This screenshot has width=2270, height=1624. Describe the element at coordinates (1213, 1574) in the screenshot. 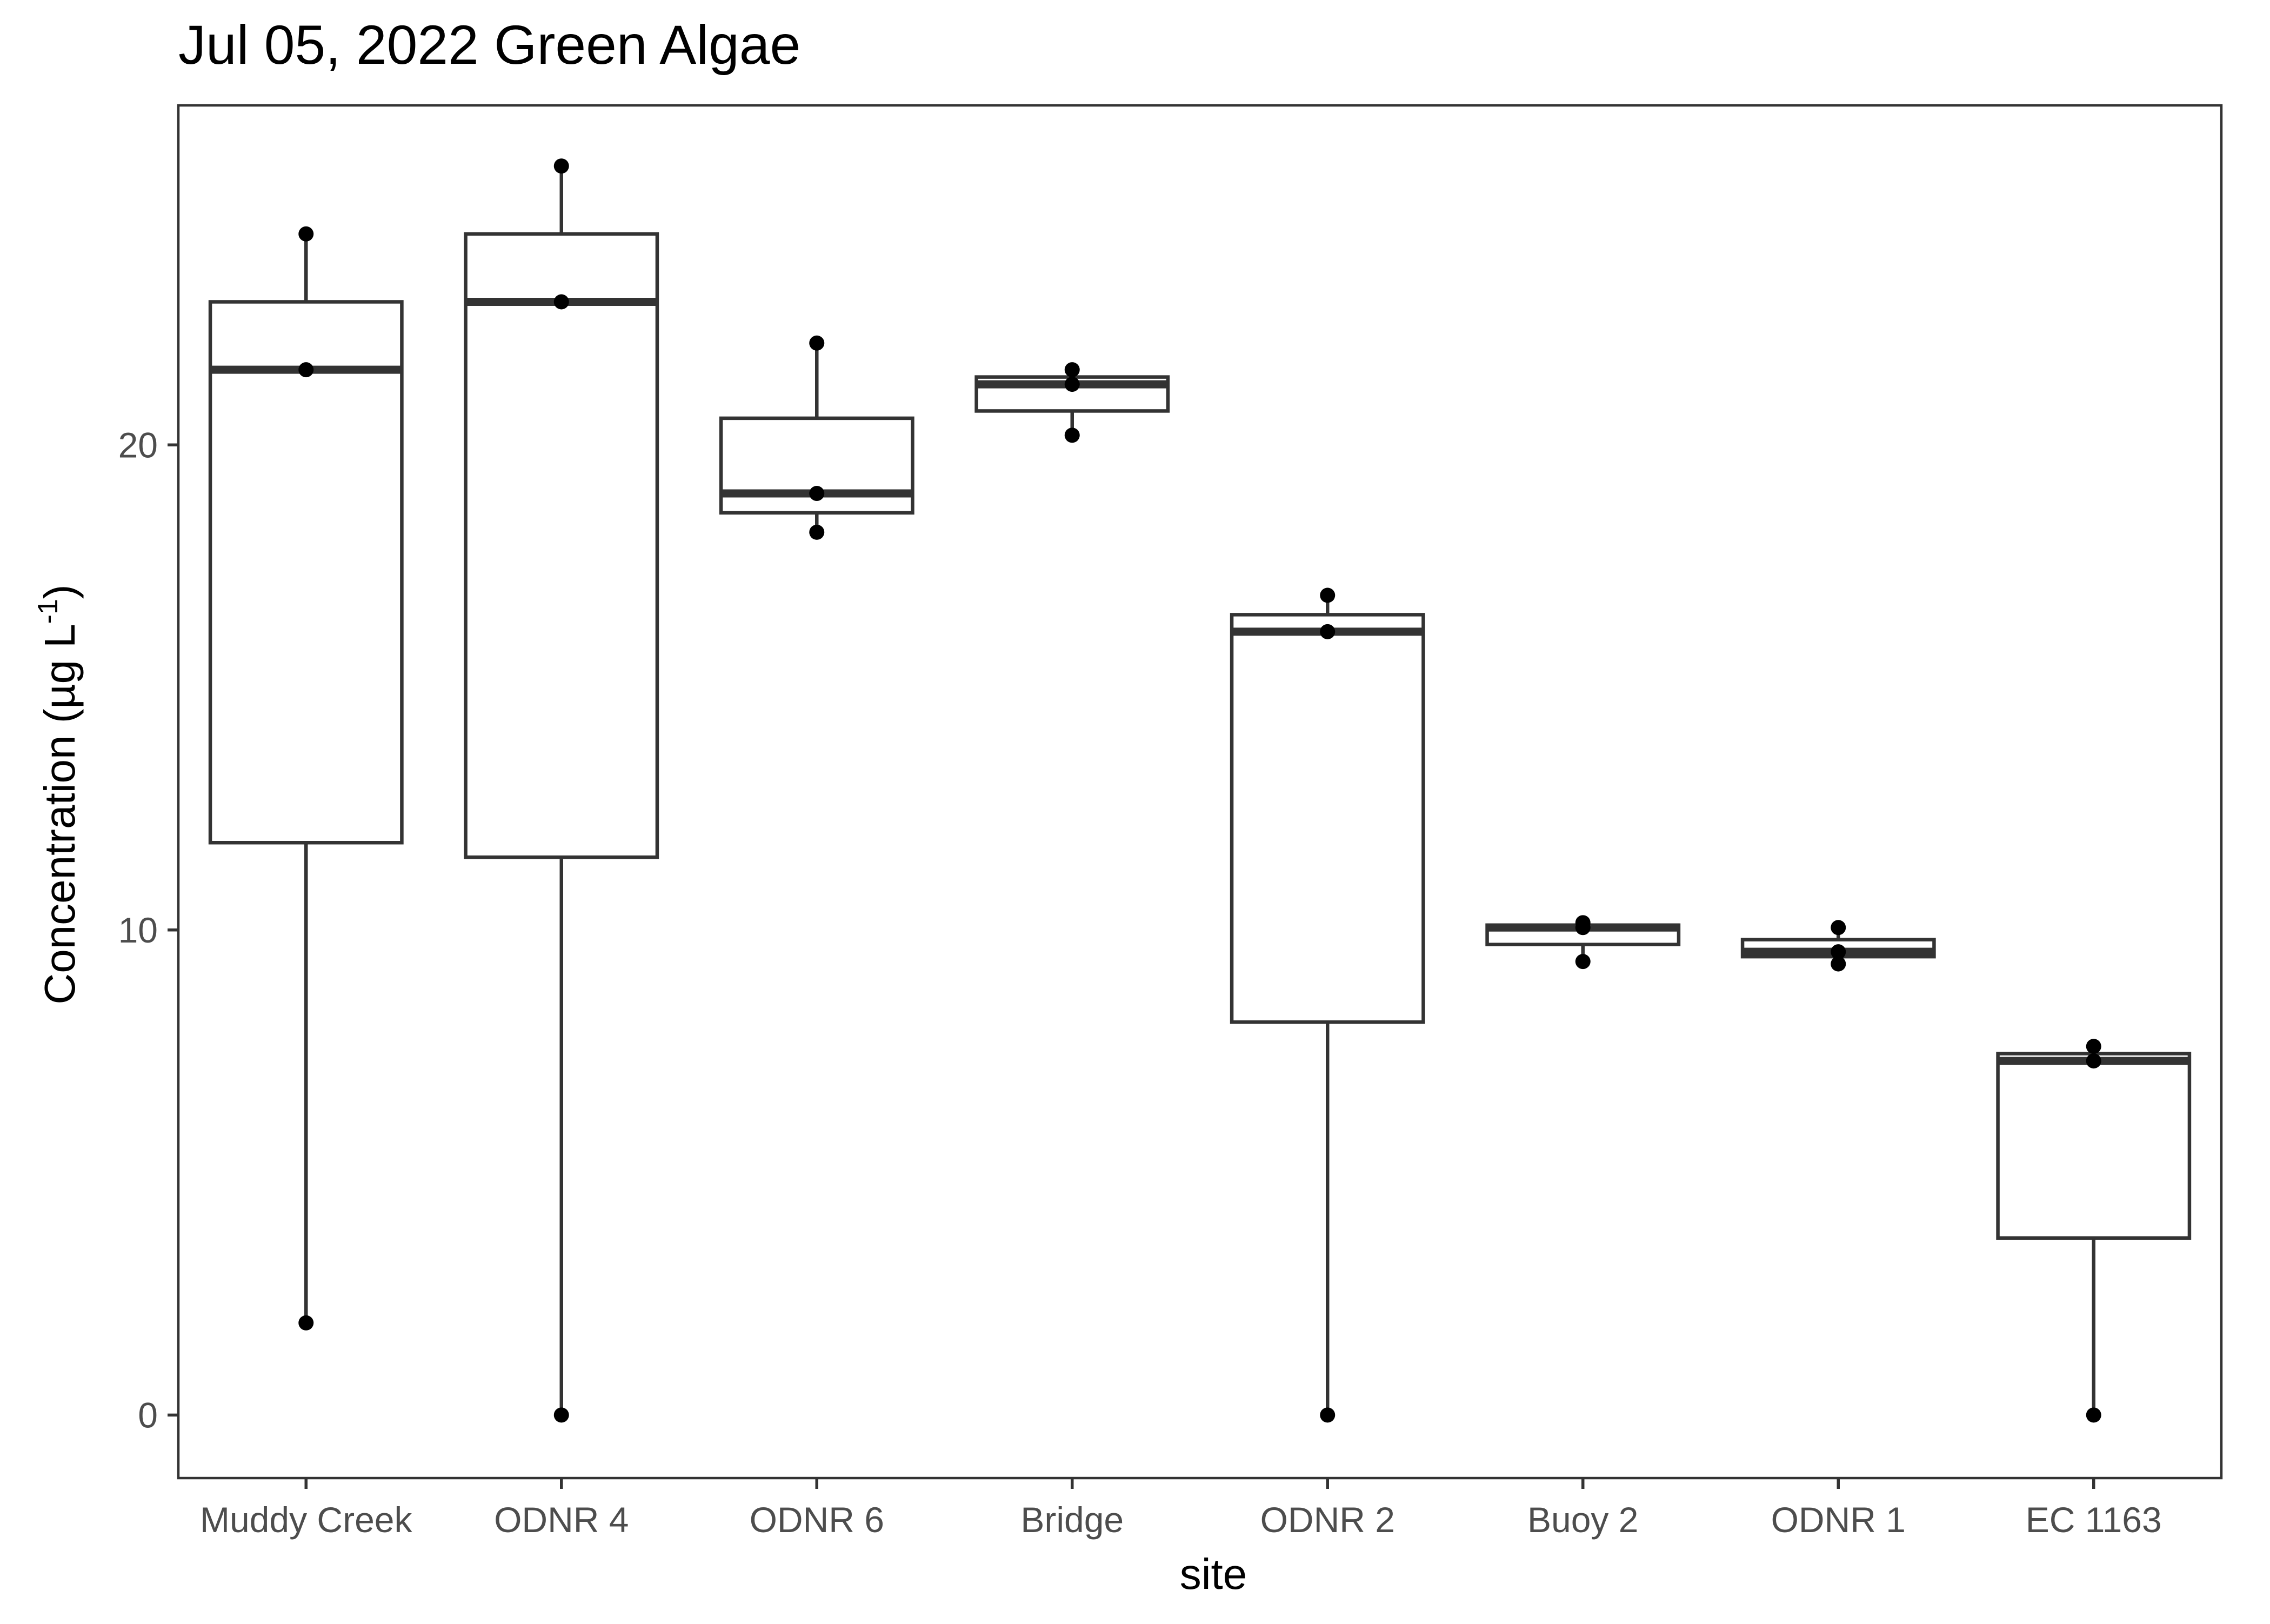

I see `x-axis-title: site` at that location.